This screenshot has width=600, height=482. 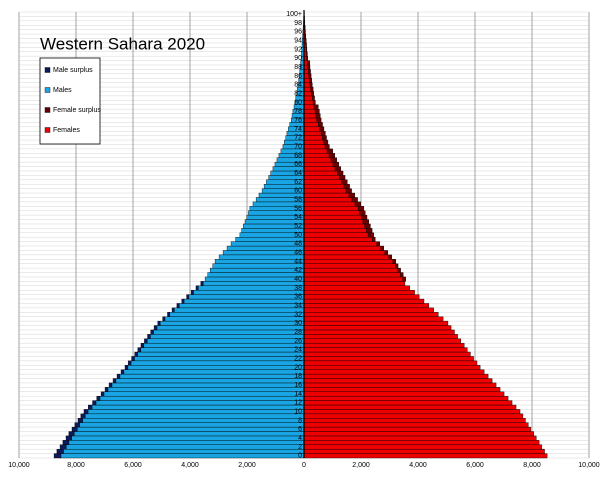 What do you see at coordinates (298, 138) in the screenshot?
I see `y-tick-label: 72` at bounding box center [298, 138].